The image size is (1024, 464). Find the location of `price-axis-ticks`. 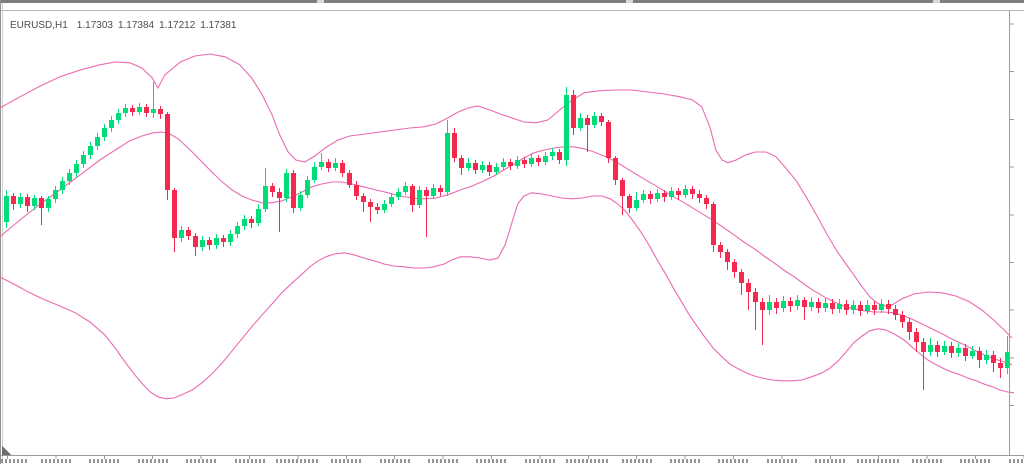

price-axis-ticks is located at coordinates (1011, 215).